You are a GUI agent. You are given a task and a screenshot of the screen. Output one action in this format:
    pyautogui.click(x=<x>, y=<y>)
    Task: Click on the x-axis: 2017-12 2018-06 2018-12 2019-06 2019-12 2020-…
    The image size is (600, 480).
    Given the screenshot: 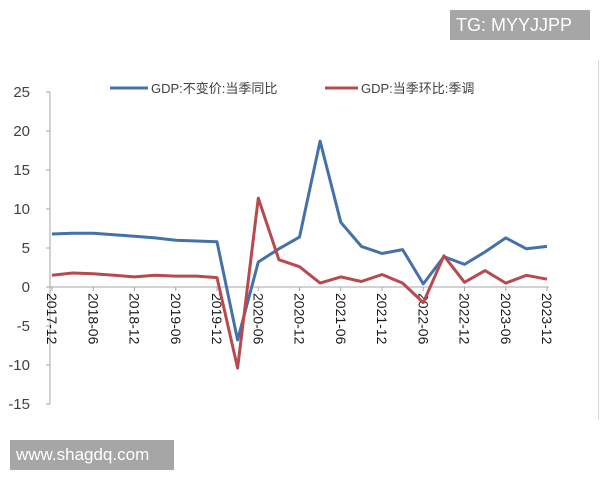 What is the action you would take?
    pyautogui.click(x=299, y=315)
    